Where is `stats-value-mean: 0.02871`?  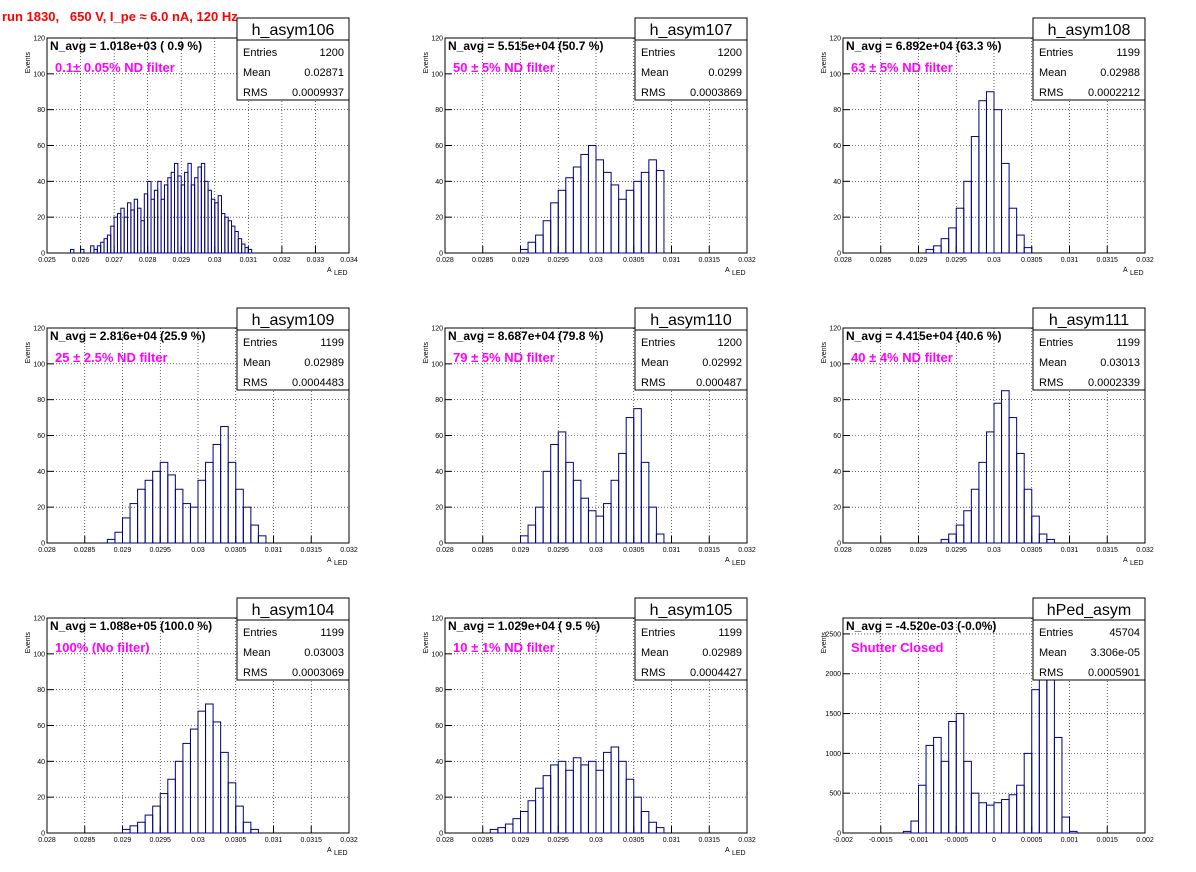
stats-value-mean: 0.02871 is located at coordinates (324, 73).